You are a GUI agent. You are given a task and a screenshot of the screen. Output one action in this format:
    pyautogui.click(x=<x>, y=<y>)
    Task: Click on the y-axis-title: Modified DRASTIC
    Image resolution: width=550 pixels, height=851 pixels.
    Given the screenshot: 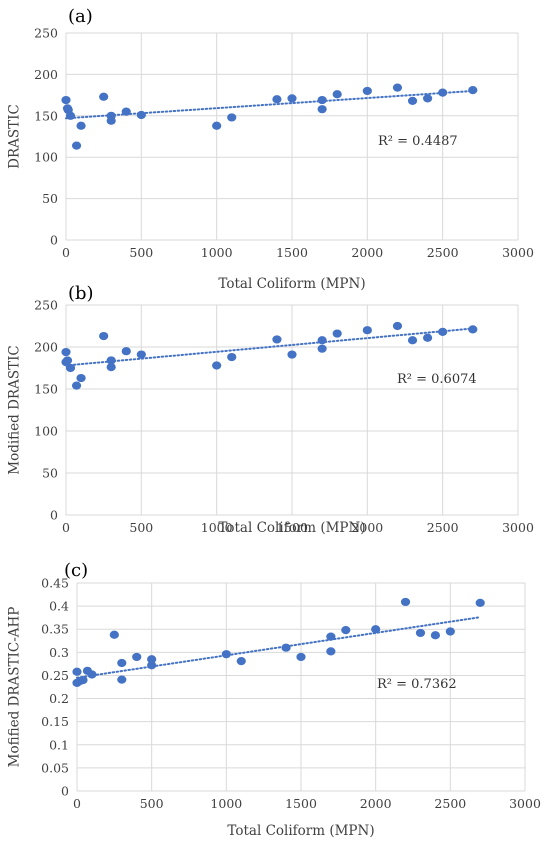 What is the action you would take?
    pyautogui.click(x=15, y=410)
    